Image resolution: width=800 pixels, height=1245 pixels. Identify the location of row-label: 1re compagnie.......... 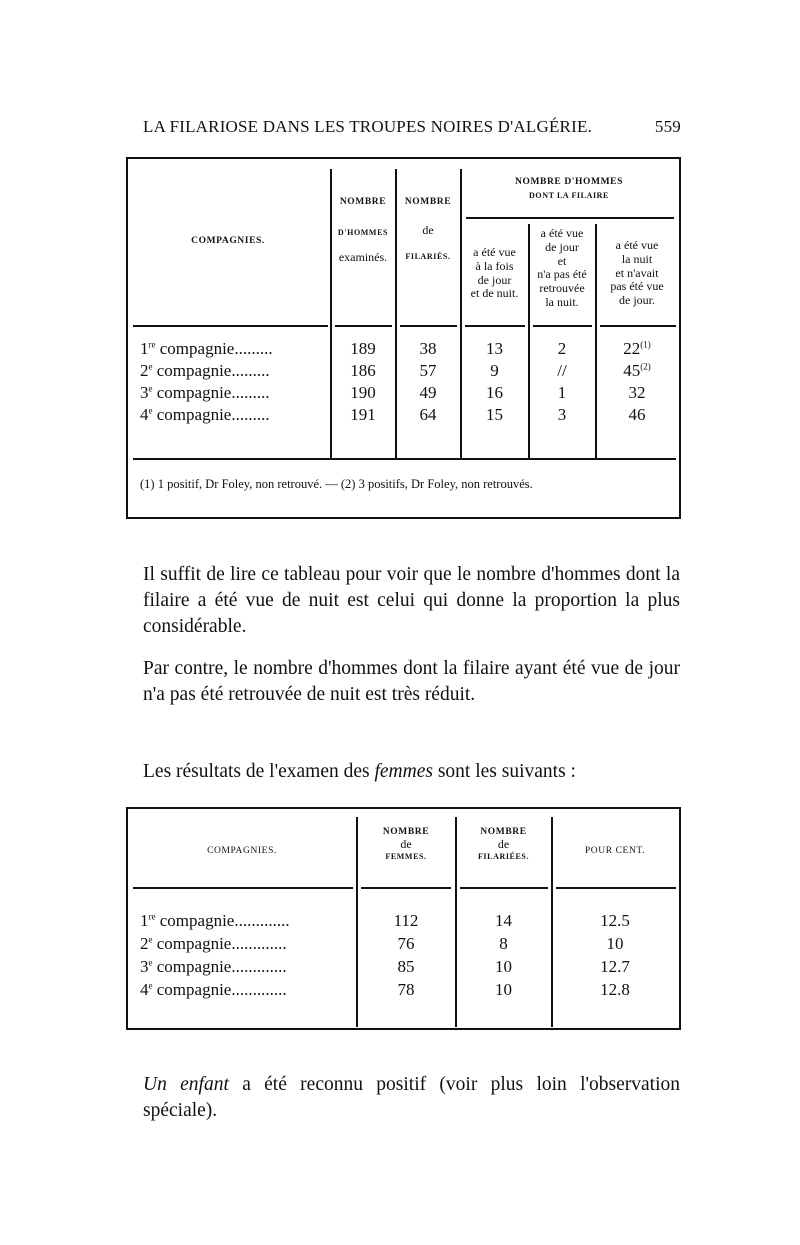
(234, 349).